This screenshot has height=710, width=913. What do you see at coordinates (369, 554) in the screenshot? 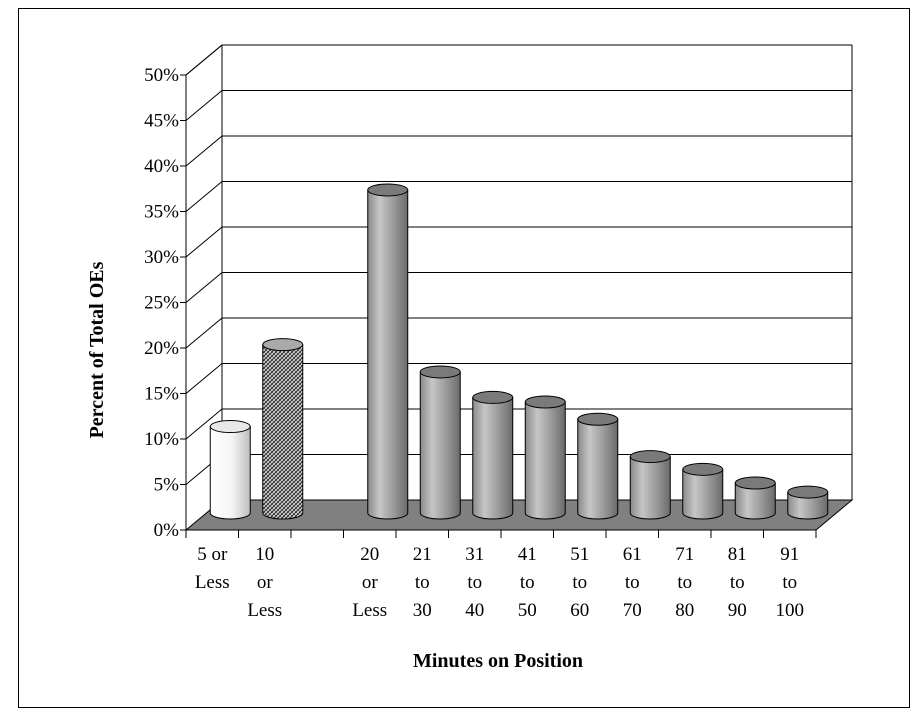
I see `x-tick-label: 20` at bounding box center [369, 554].